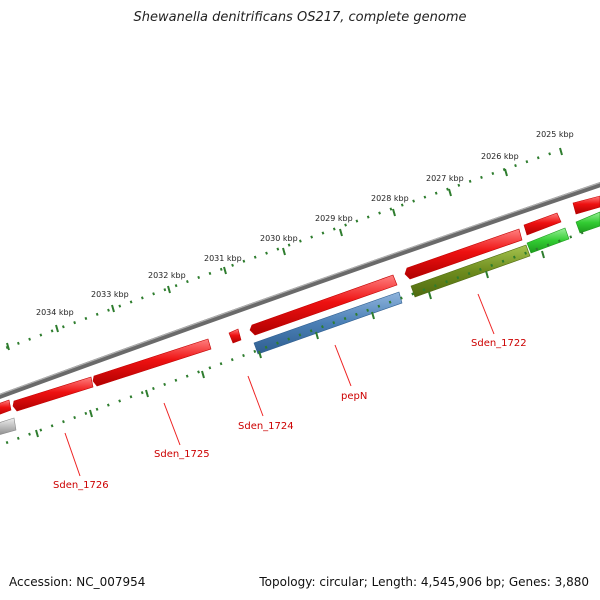  I want to click on callout-pepN, so click(343, 365).